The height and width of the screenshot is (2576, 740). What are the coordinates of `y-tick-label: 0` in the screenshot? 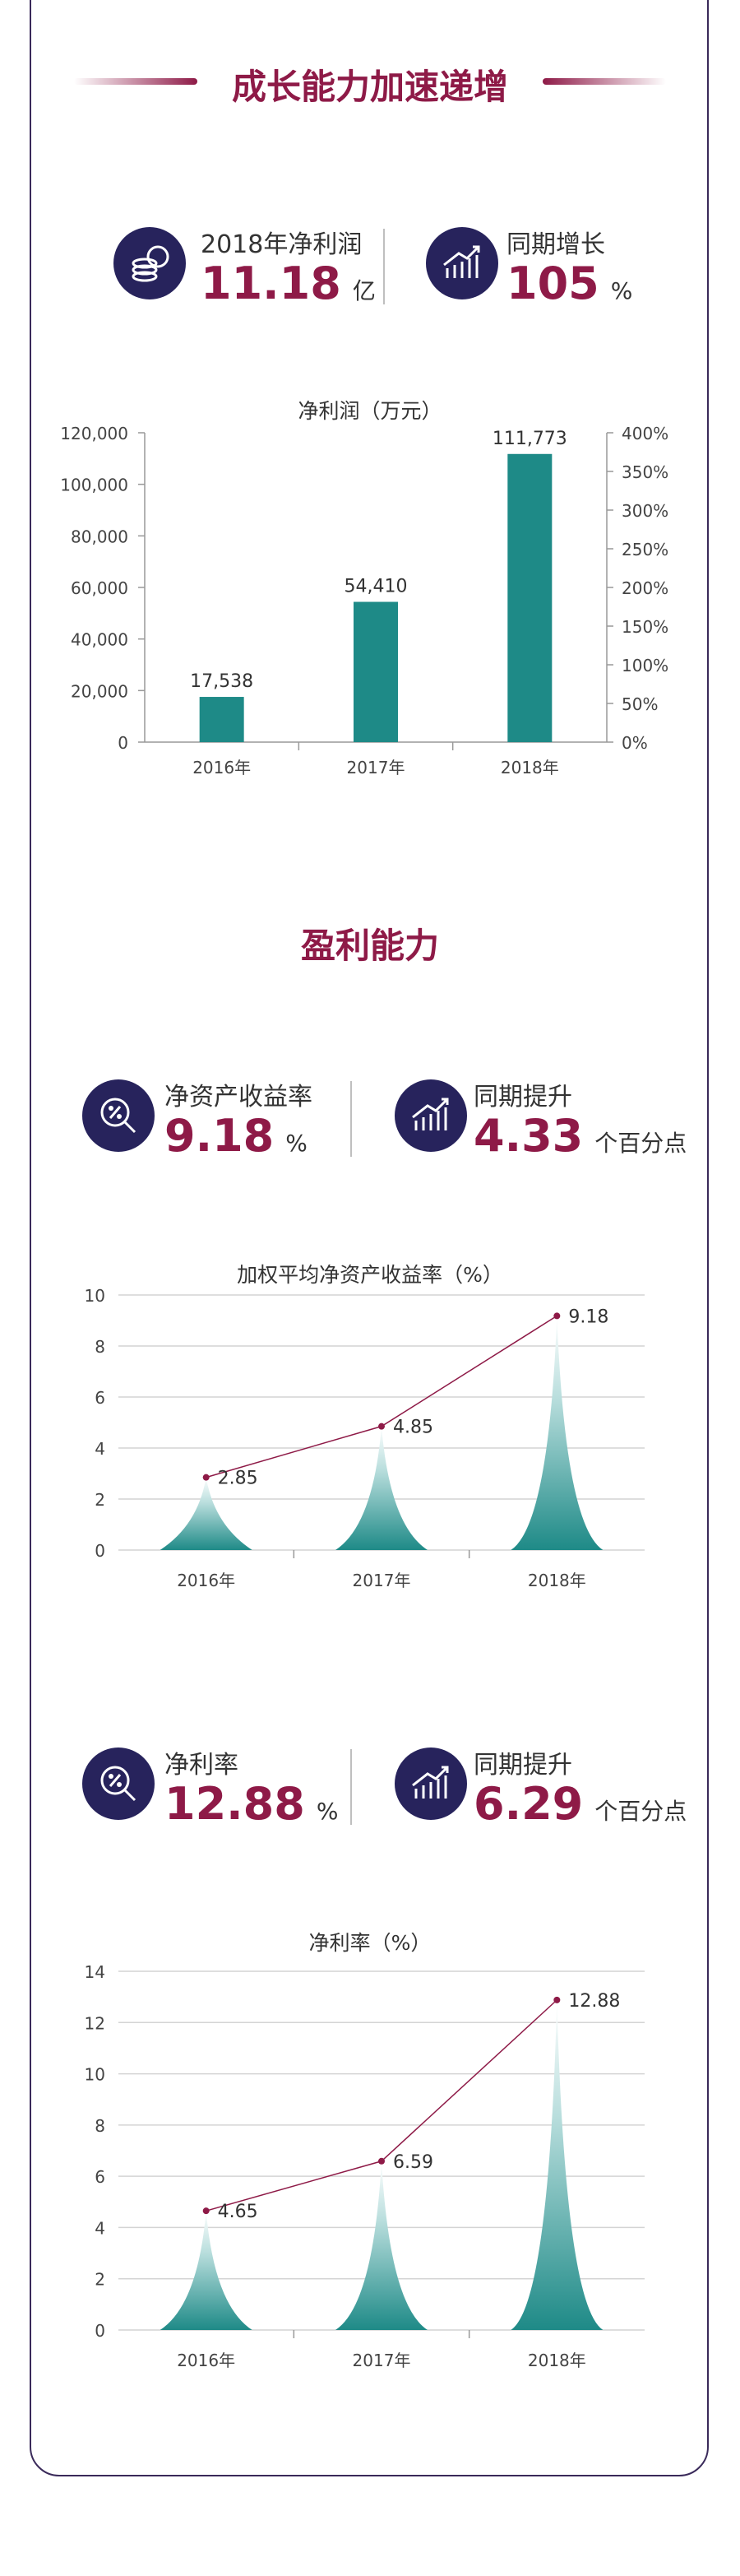 It's located at (100, 1551).